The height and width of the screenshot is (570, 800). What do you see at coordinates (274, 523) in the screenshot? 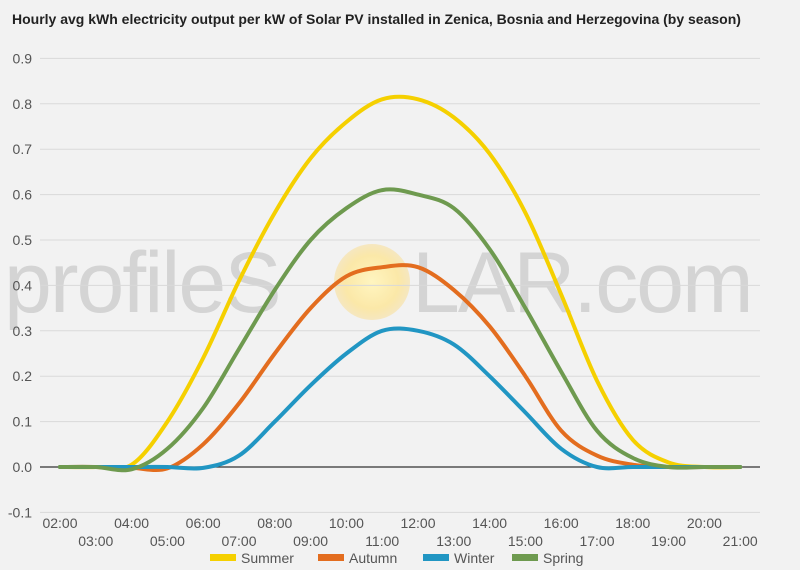
I see `x-tick-label: 08:00` at bounding box center [274, 523].